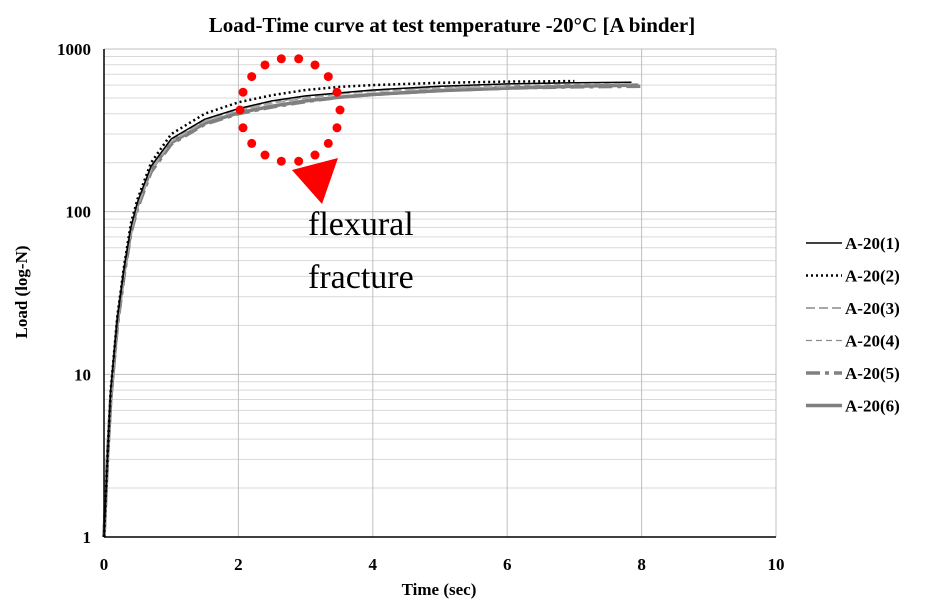  I want to click on legend-label: A-20(4), so click(872, 341).